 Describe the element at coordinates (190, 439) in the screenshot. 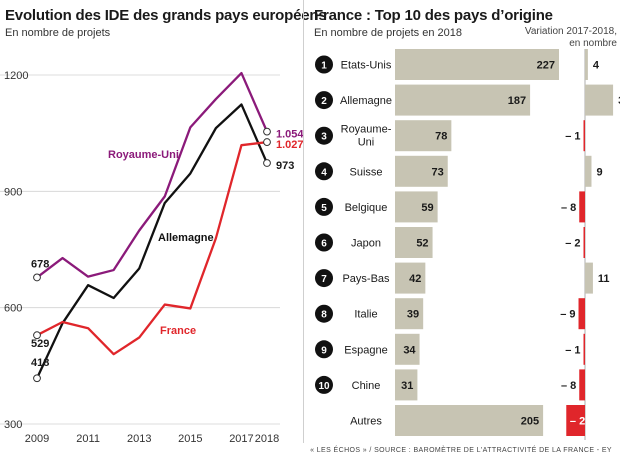

I see `x-tick-label: 2015` at that location.